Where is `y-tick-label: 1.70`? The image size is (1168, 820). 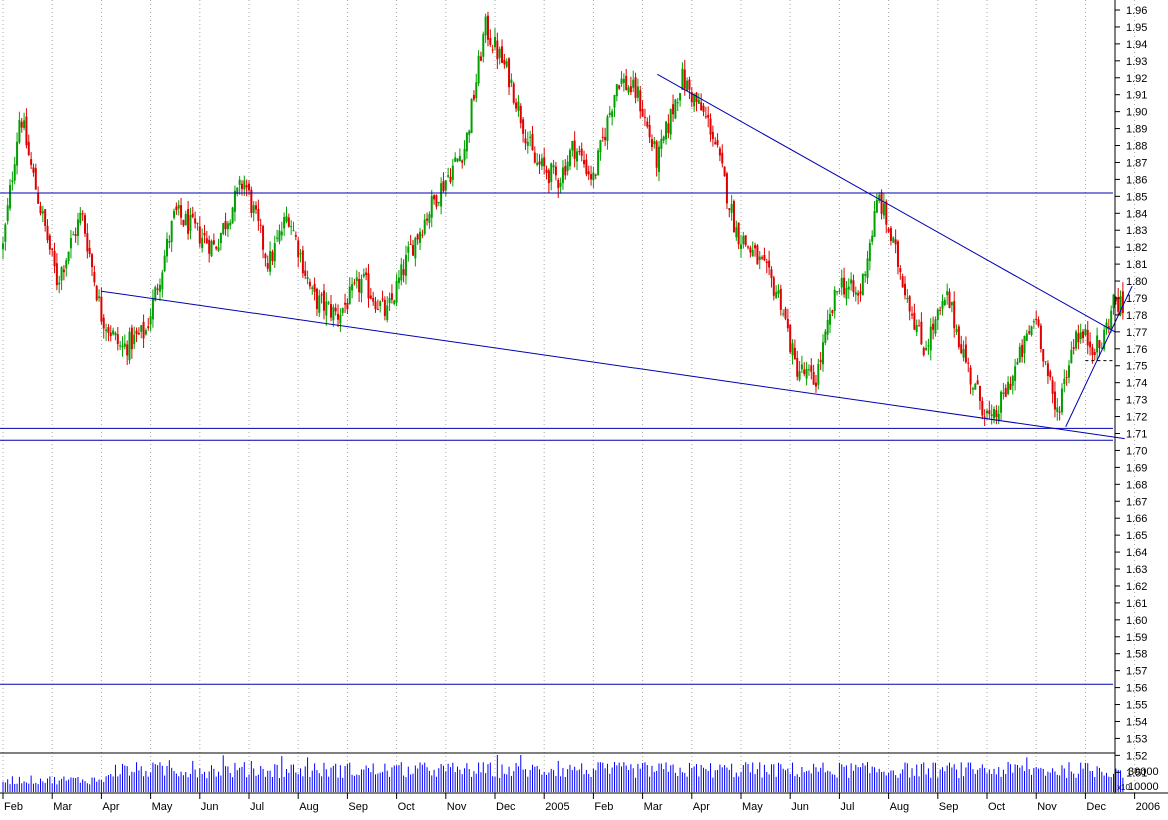 y-tick-label: 1.70 is located at coordinates (1136, 451).